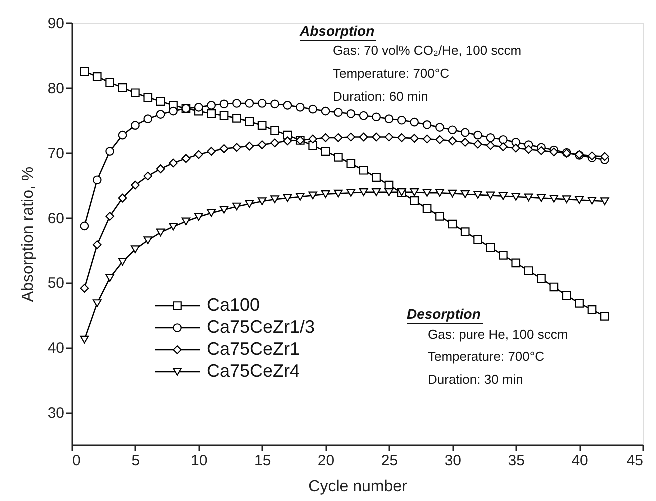 The image size is (656, 501). I want to click on y-axis-title: Absorption ratio, %, so click(28, 234).